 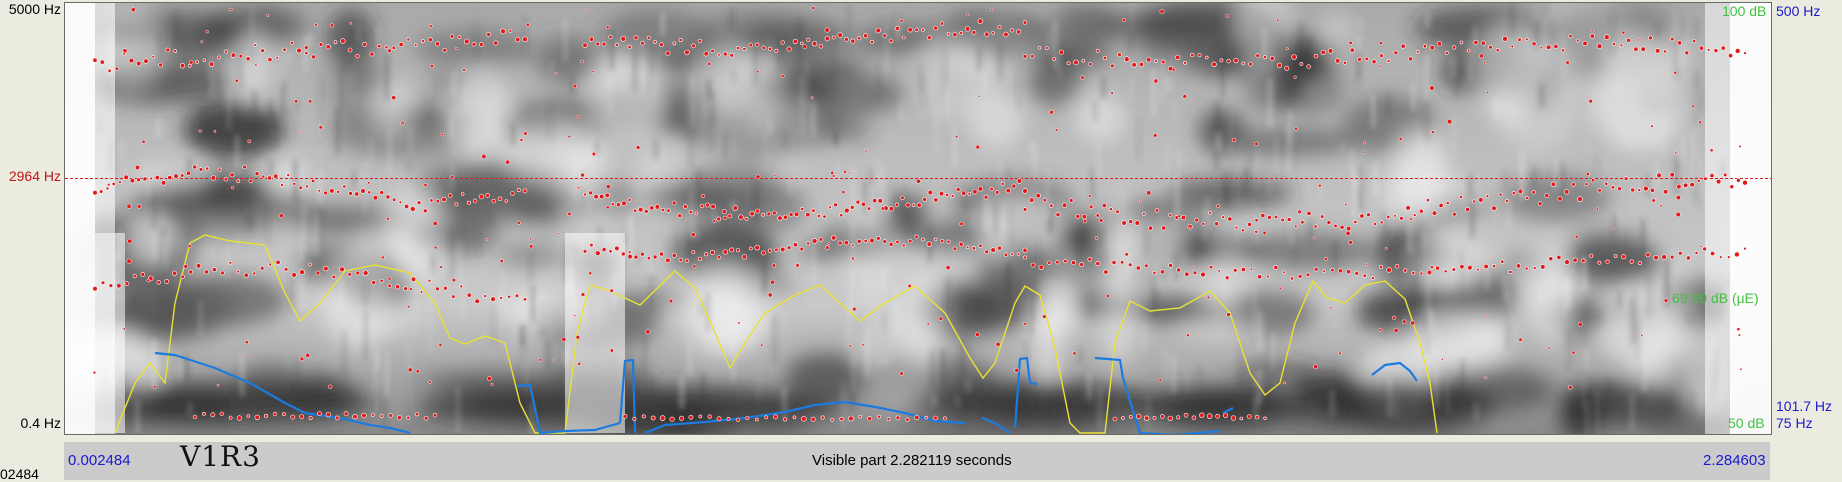 What do you see at coordinates (34, 9) in the screenshot?
I see `frequency-max-label: 5000 Hz` at bounding box center [34, 9].